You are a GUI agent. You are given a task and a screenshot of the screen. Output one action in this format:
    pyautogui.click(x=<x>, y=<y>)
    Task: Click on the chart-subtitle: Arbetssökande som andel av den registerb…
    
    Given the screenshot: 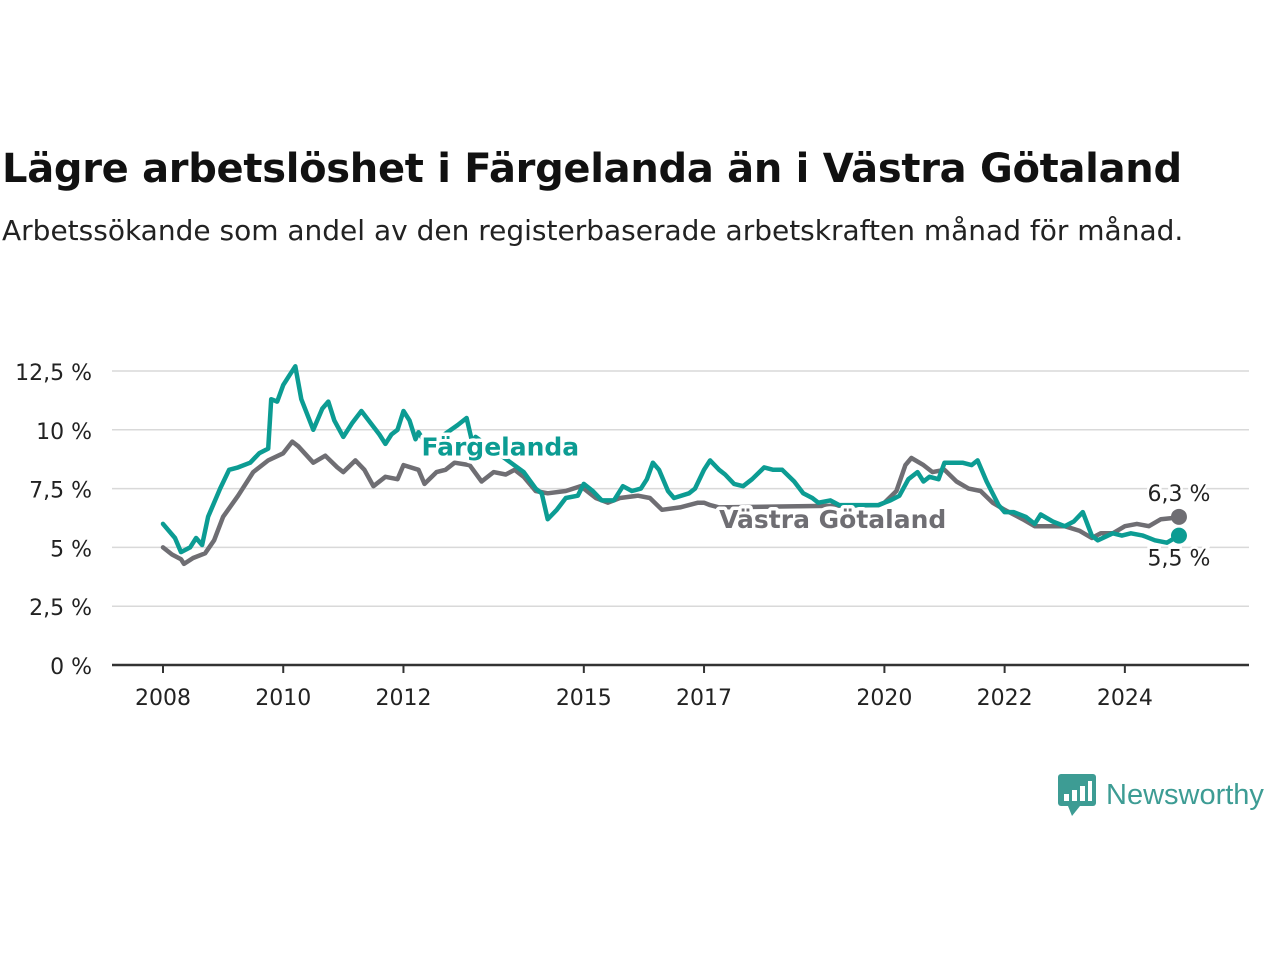 What is the action you would take?
    pyautogui.click(x=593, y=230)
    